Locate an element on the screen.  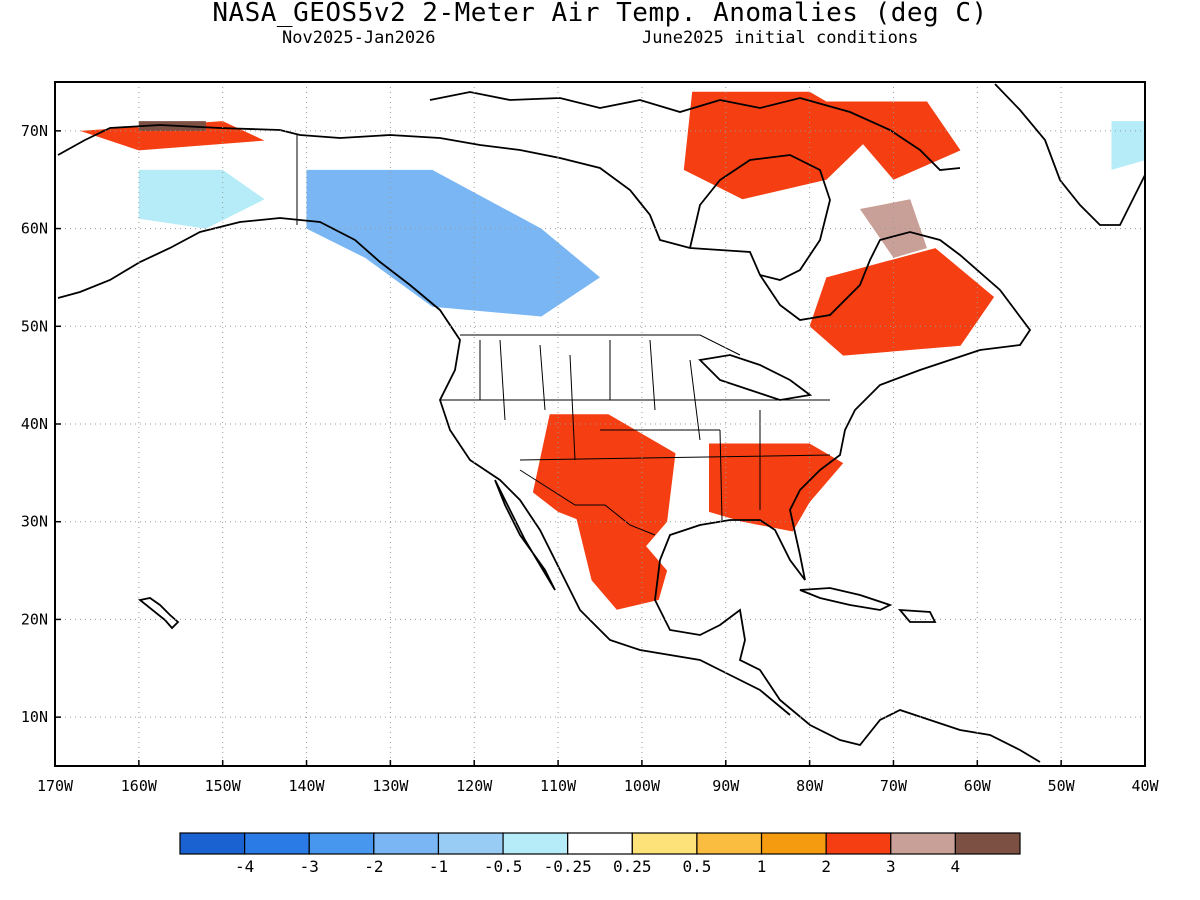
lon-tick-label: 150W is located at coordinates (223, 786).